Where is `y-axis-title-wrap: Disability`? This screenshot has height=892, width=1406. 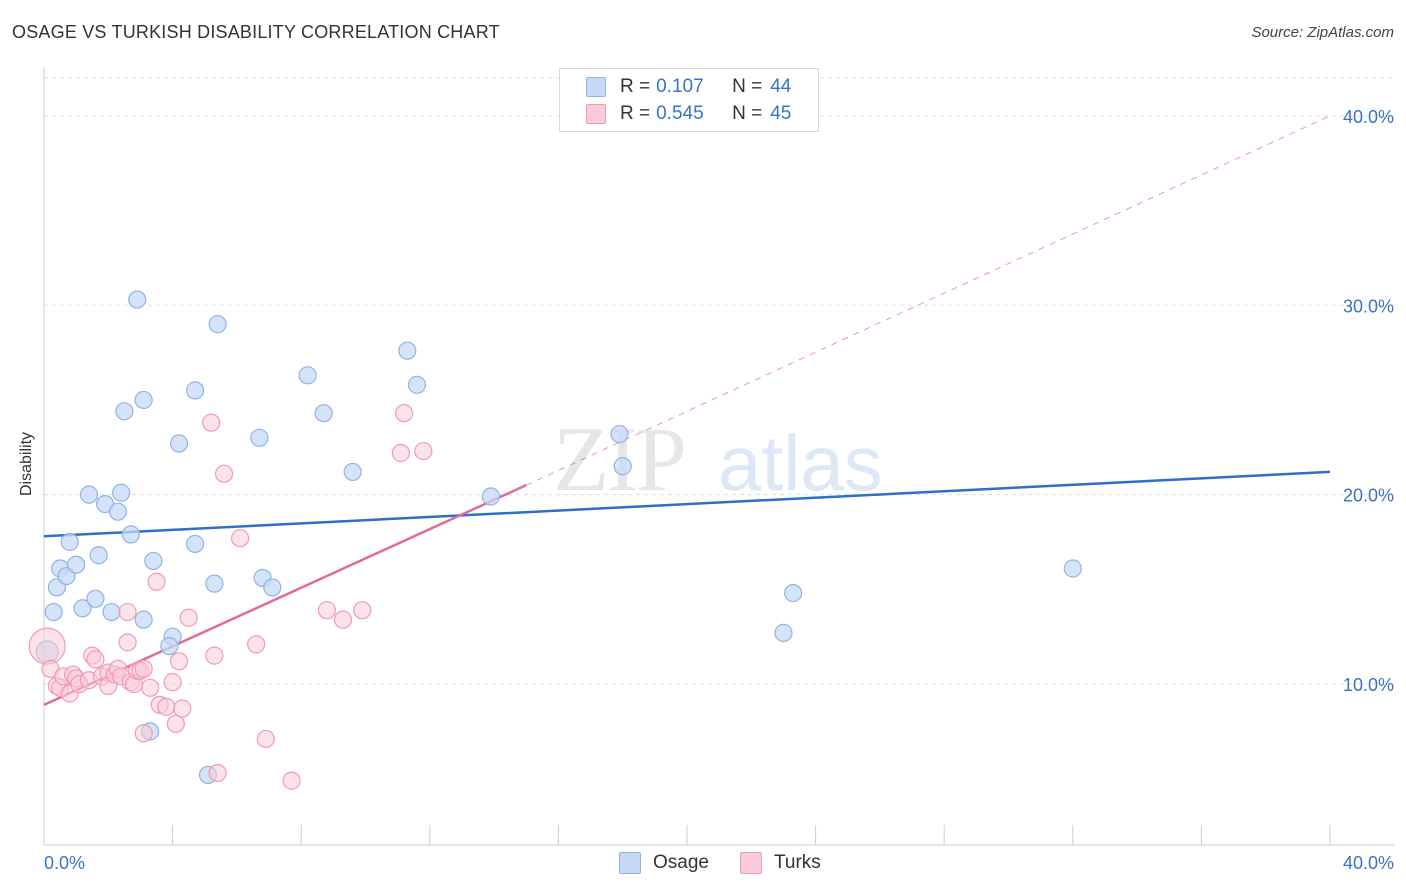 y-axis-title-wrap: Disability is located at coordinates (26, 464).